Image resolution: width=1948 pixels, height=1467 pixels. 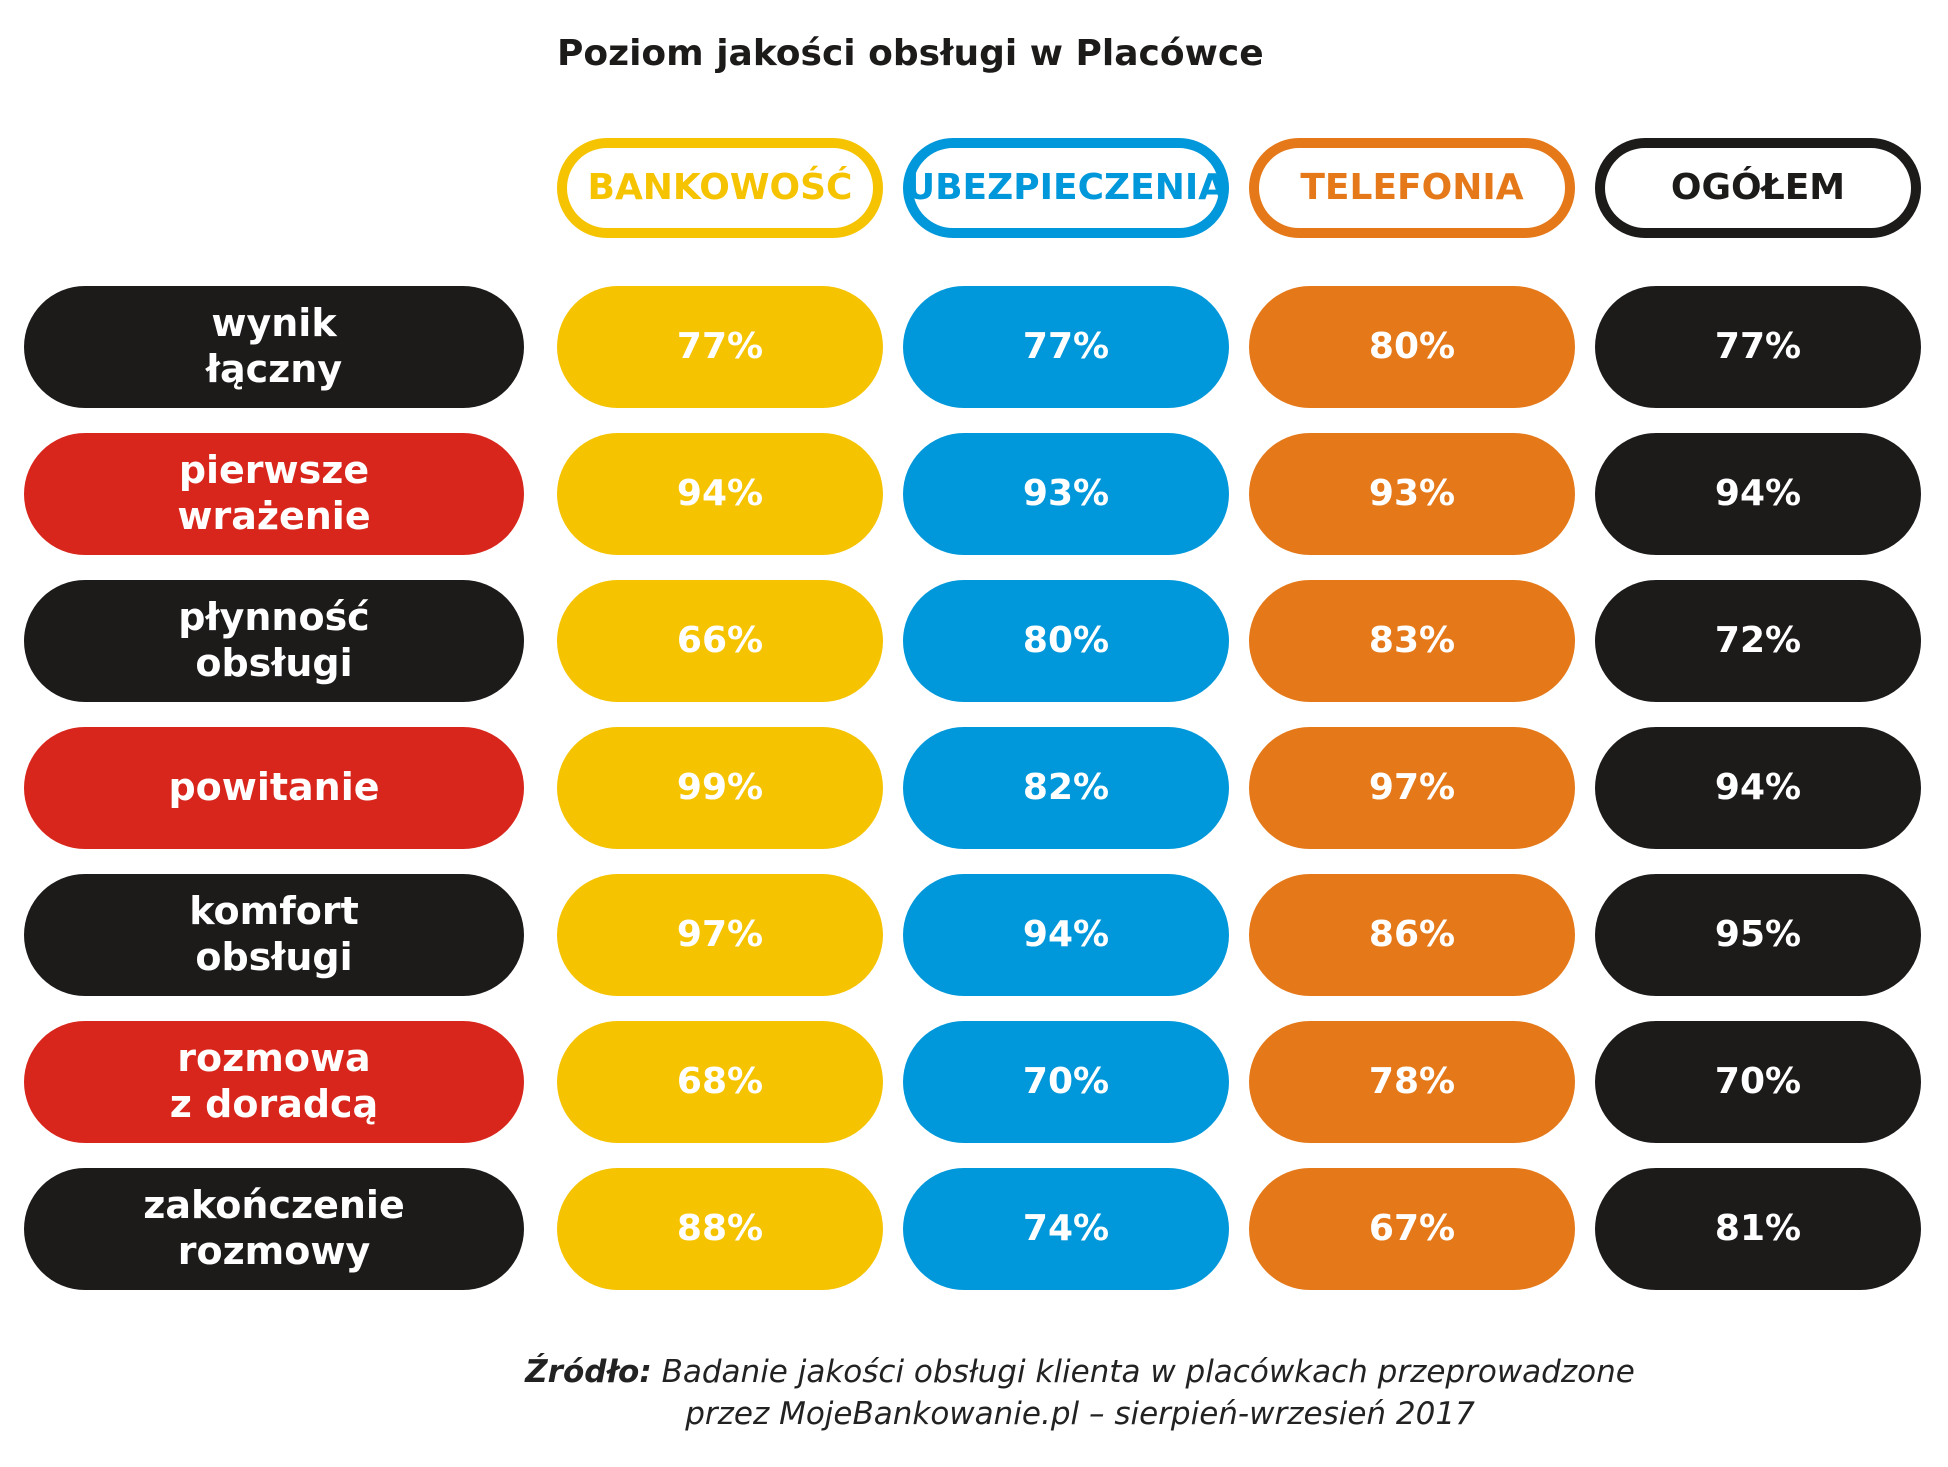 What do you see at coordinates (1412, 641) in the screenshot?
I see `value-cell-r2-c2: 83%` at bounding box center [1412, 641].